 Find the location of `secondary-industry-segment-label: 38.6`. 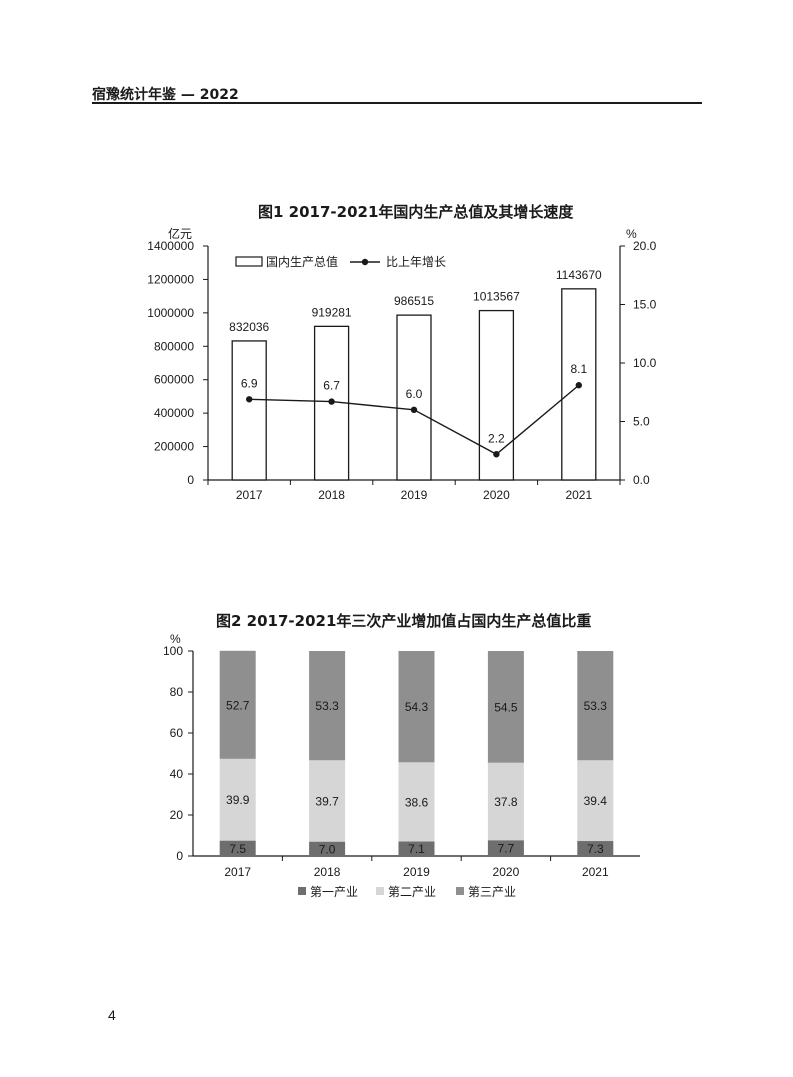

secondary-industry-segment-label: 38.6 is located at coordinates (417, 802).